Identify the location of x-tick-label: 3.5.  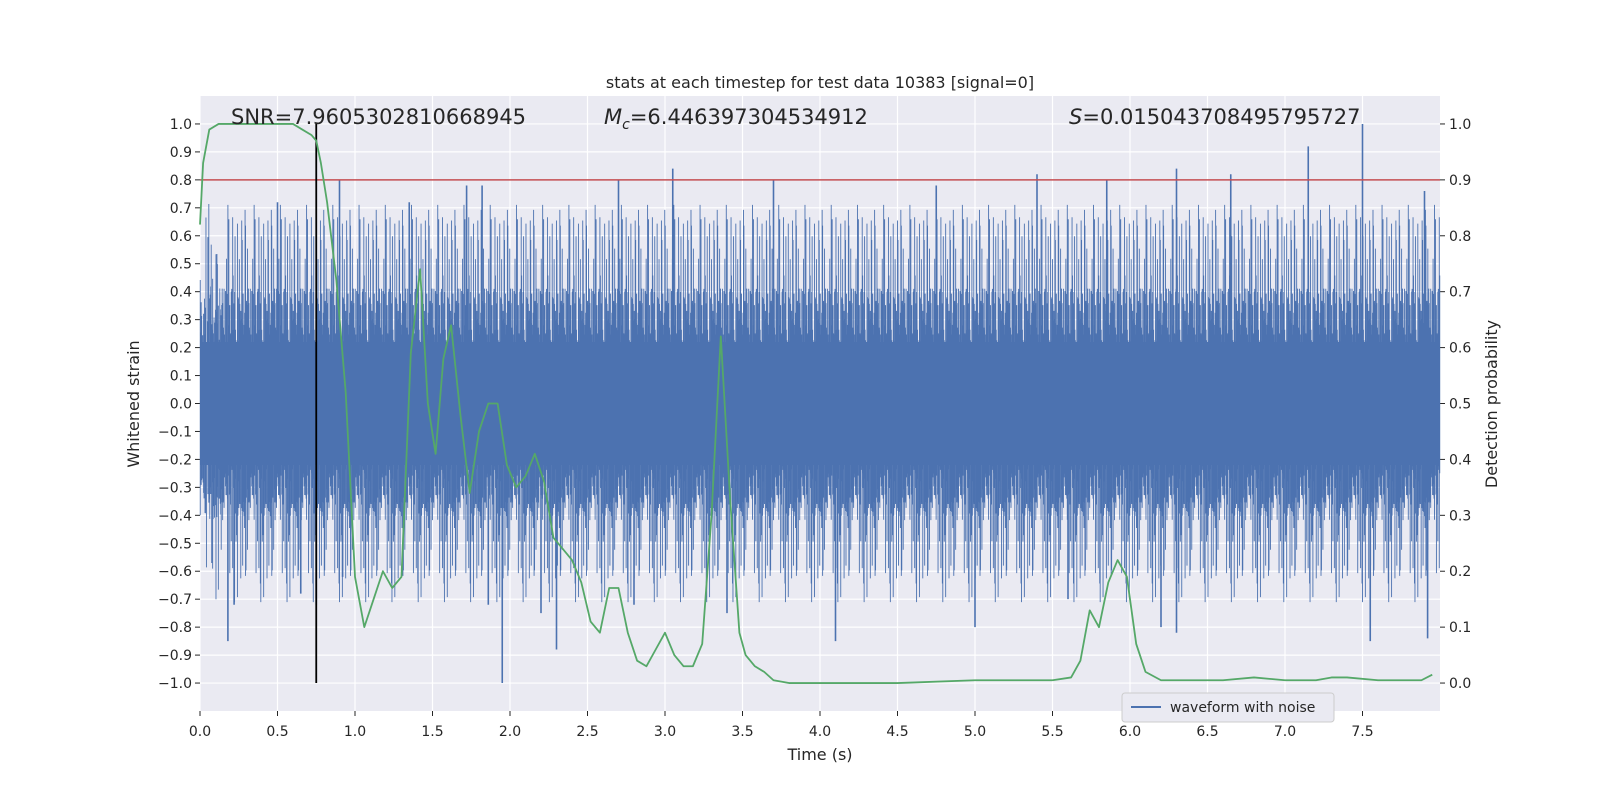
(742, 732).